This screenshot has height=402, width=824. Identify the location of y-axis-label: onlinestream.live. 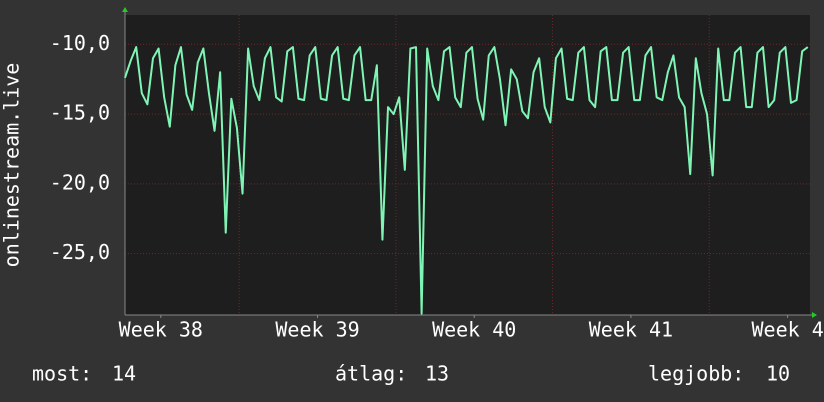
(12, 165).